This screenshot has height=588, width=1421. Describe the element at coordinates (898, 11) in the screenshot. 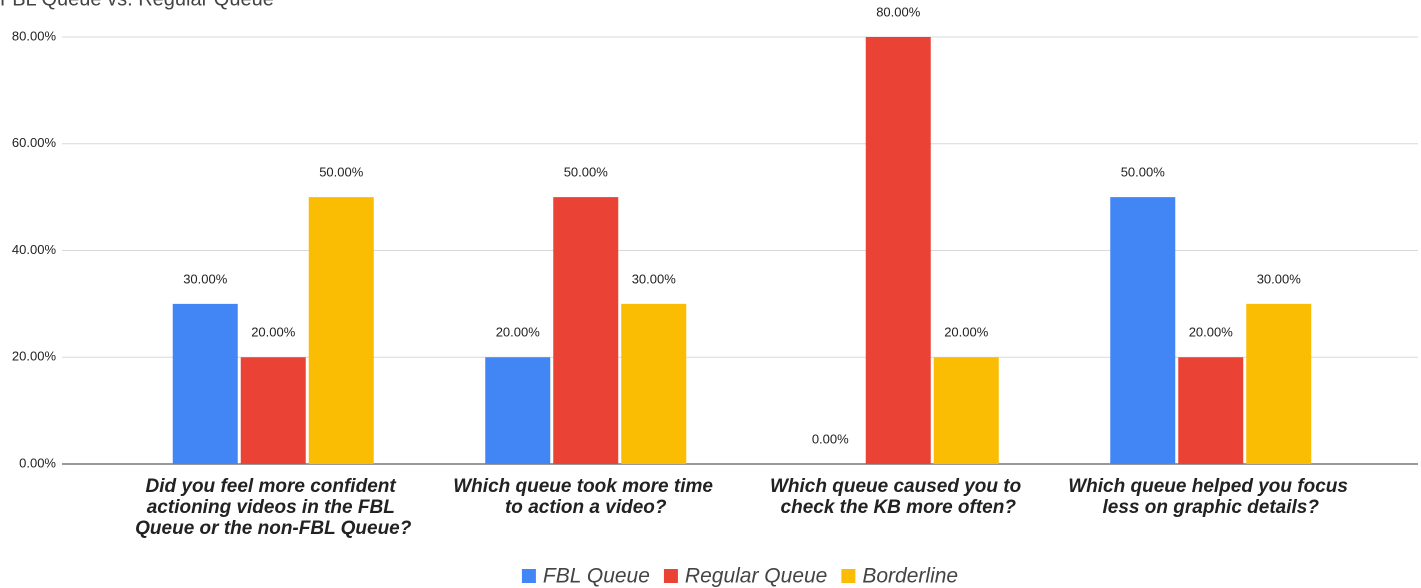

I see `data-label: 80.00%` at that location.